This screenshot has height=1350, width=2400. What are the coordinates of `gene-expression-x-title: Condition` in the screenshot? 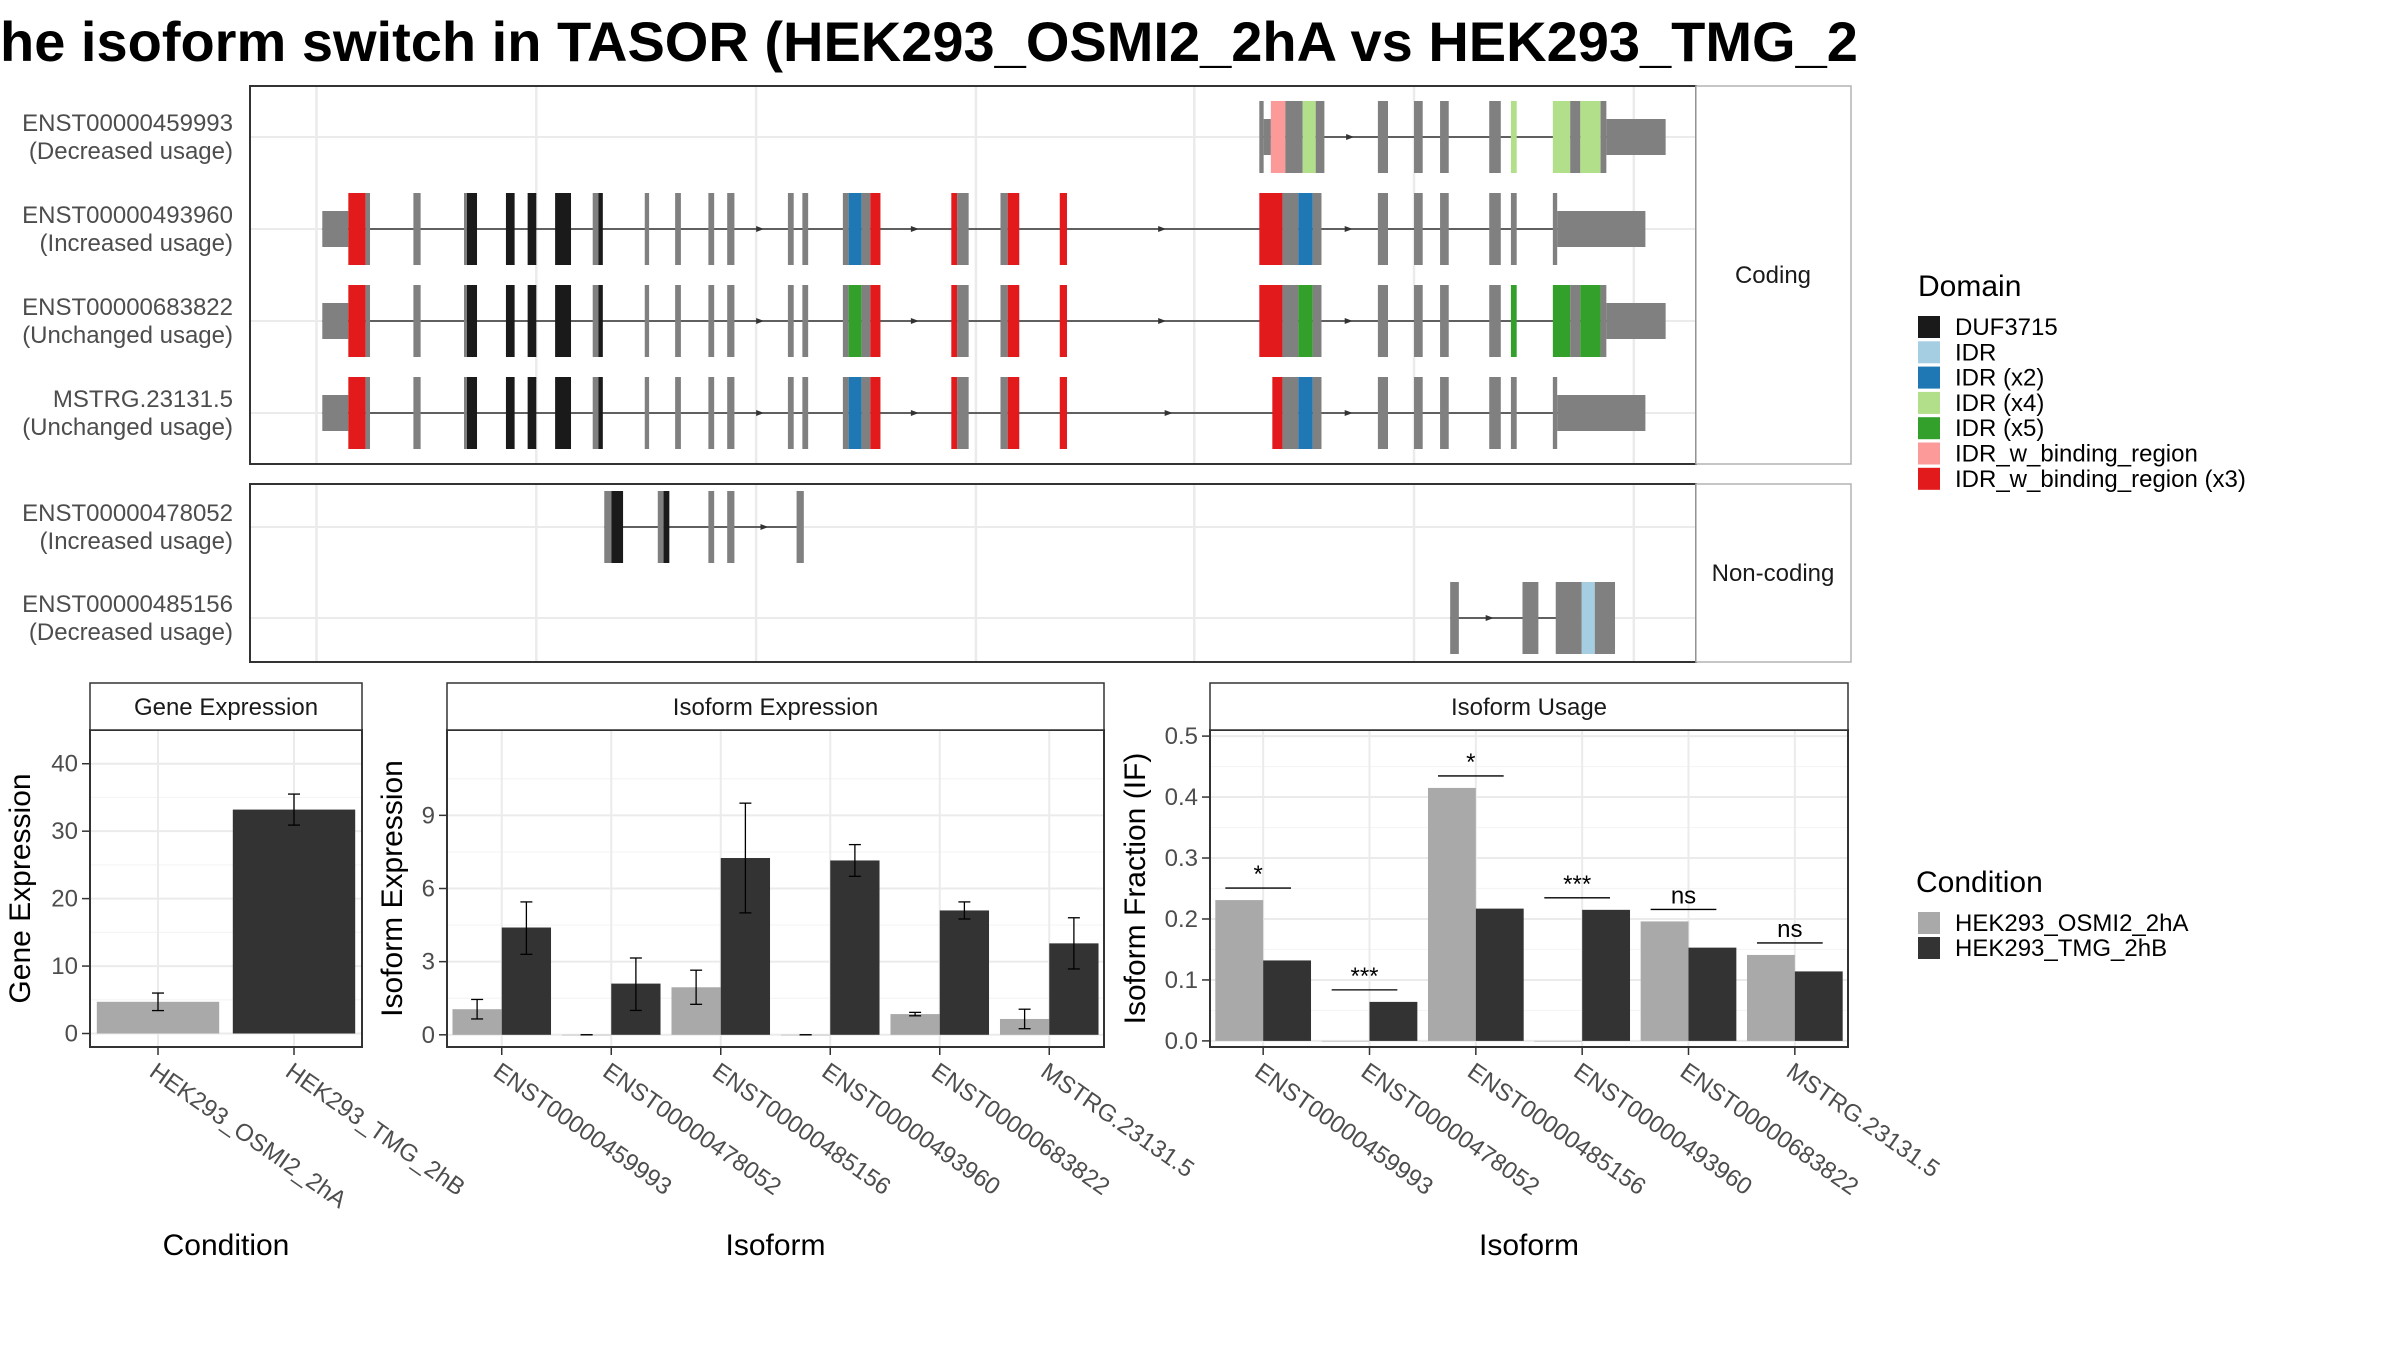 It's located at (226, 1245).